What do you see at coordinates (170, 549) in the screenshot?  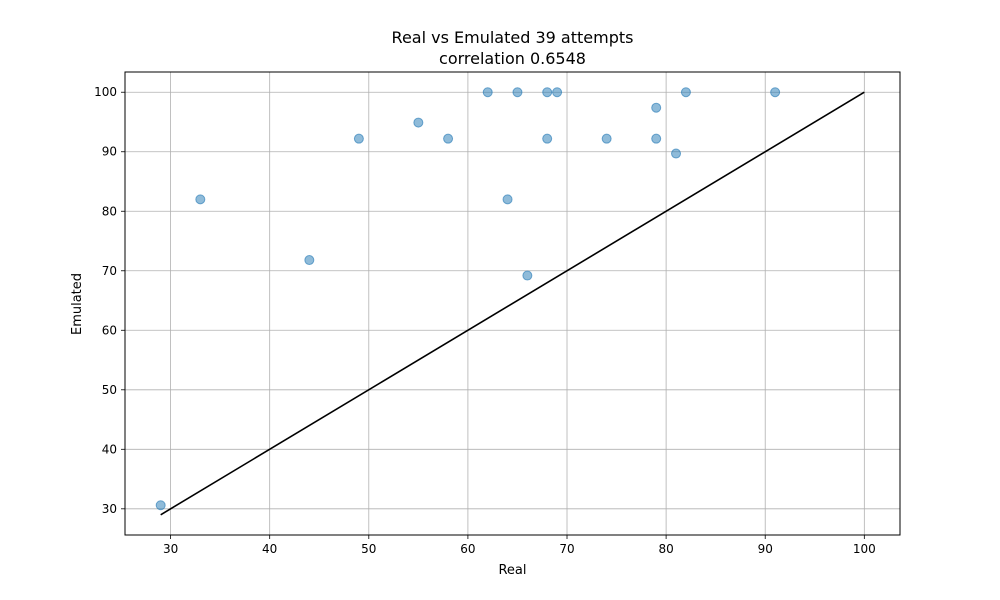 I see `x-tick-label: 30` at bounding box center [170, 549].